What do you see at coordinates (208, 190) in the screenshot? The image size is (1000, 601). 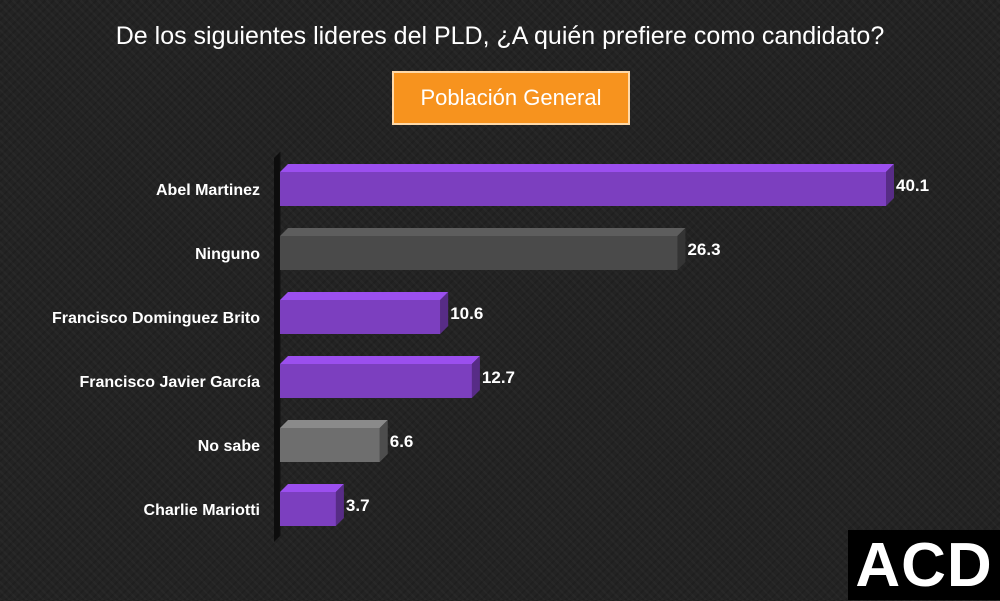 I see `category-label: Abel Martinez` at bounding box center [208, 190].